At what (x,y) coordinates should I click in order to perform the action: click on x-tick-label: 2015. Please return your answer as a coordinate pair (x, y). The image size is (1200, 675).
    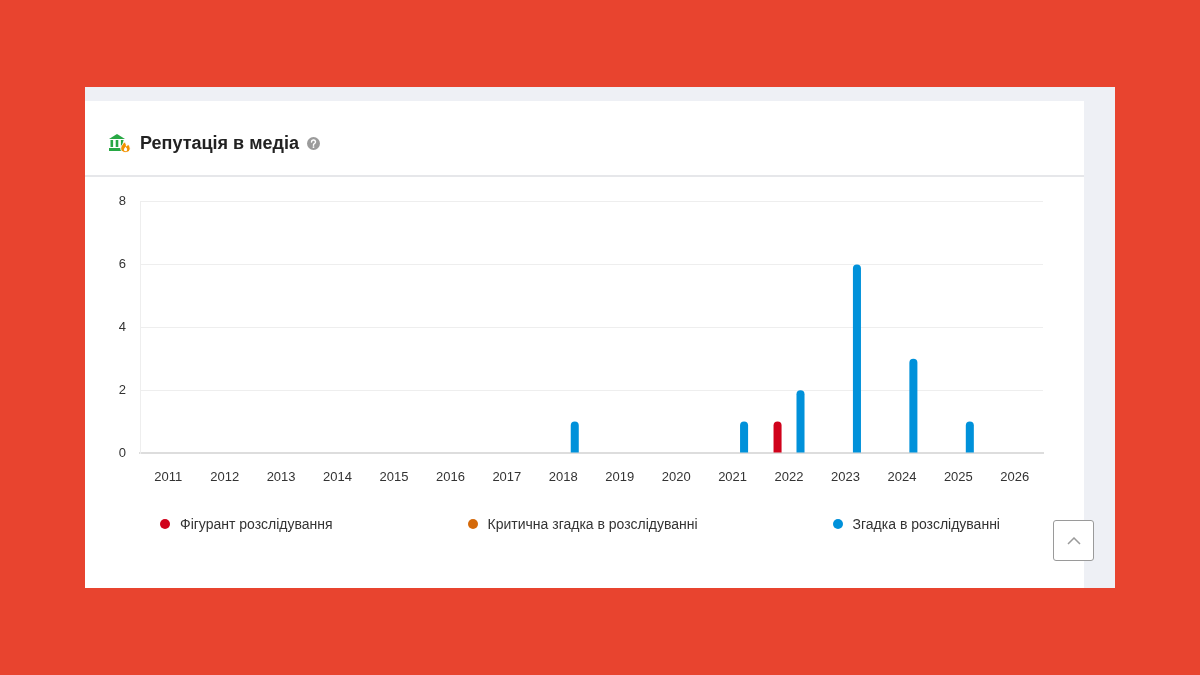
    Looking at the image, I should click on (394, 477).